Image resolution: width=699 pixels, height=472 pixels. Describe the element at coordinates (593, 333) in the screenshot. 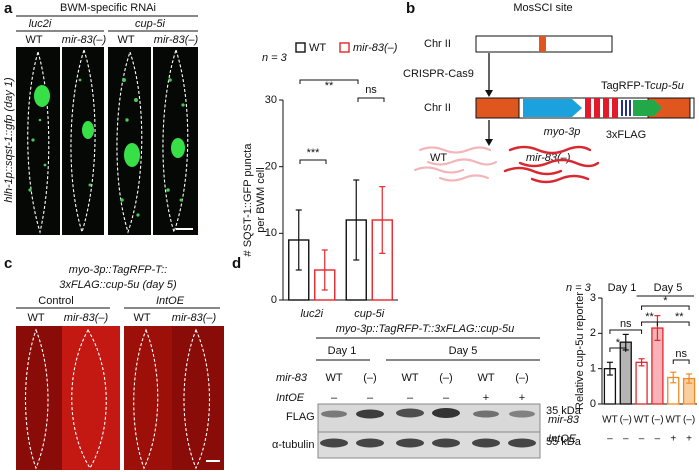

I see `y-tick-label: 2` at that location.